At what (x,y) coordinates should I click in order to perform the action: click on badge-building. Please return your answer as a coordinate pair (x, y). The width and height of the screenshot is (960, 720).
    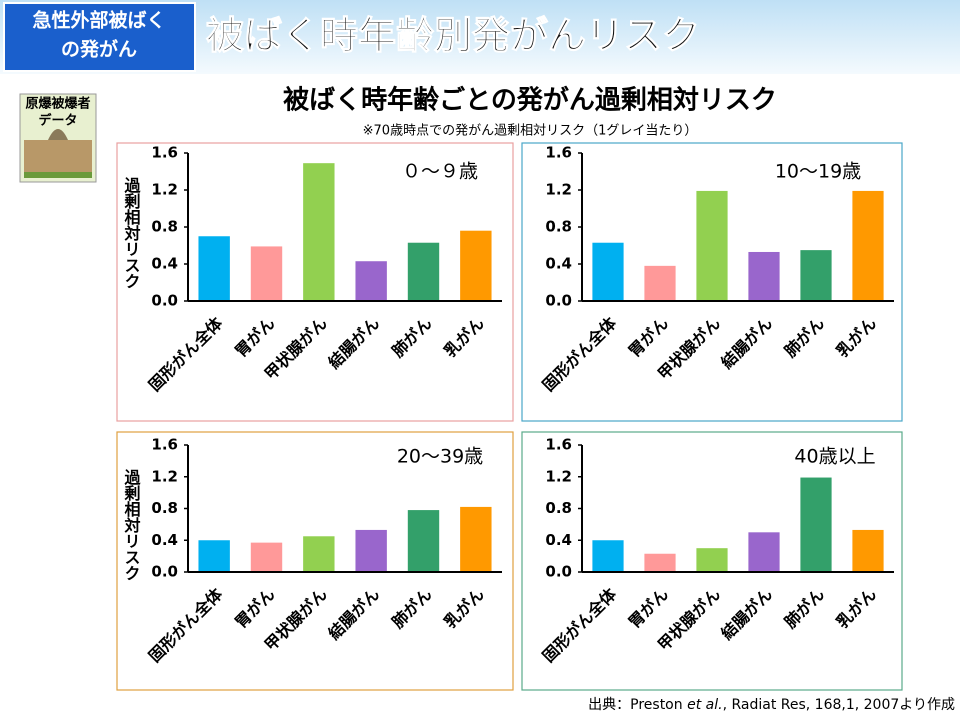
    Looking at the image, I should click on (58, 159).